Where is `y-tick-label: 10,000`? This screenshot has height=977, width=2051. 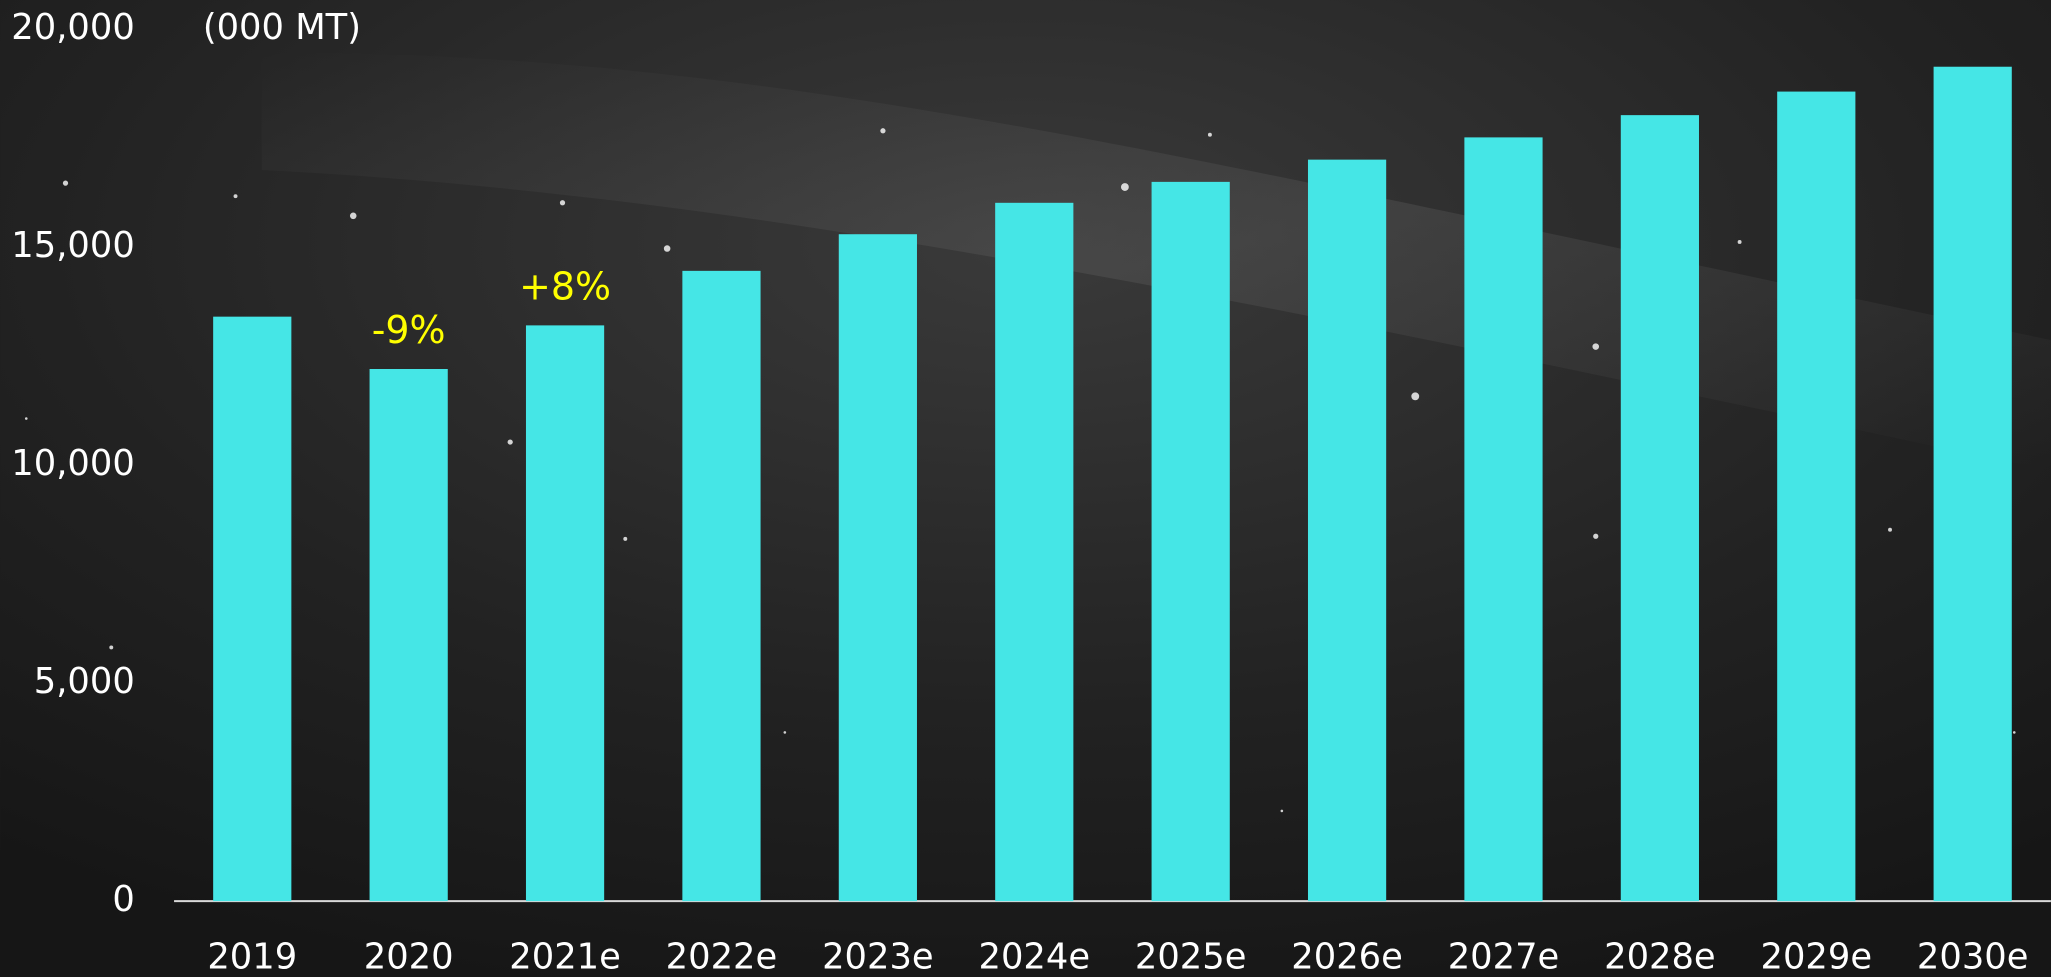
y-tick-label: 10,000 is located at coordinates (73, 463).